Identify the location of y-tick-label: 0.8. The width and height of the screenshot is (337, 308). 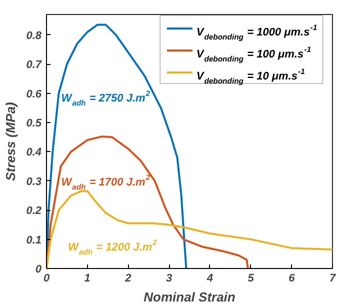
(34, 36).